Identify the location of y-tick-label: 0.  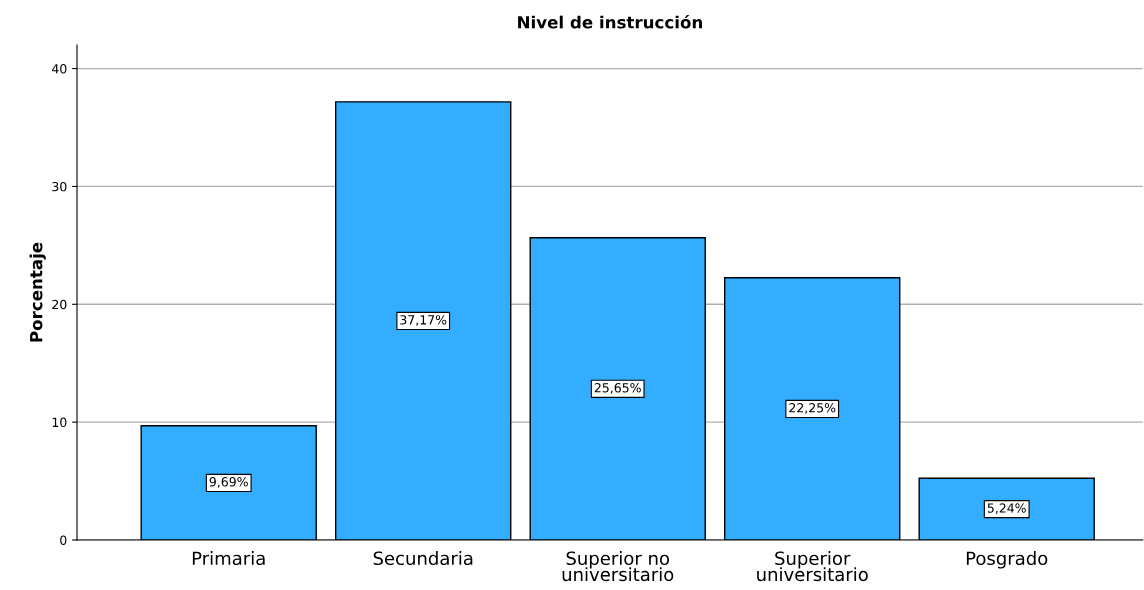
(63, 540).